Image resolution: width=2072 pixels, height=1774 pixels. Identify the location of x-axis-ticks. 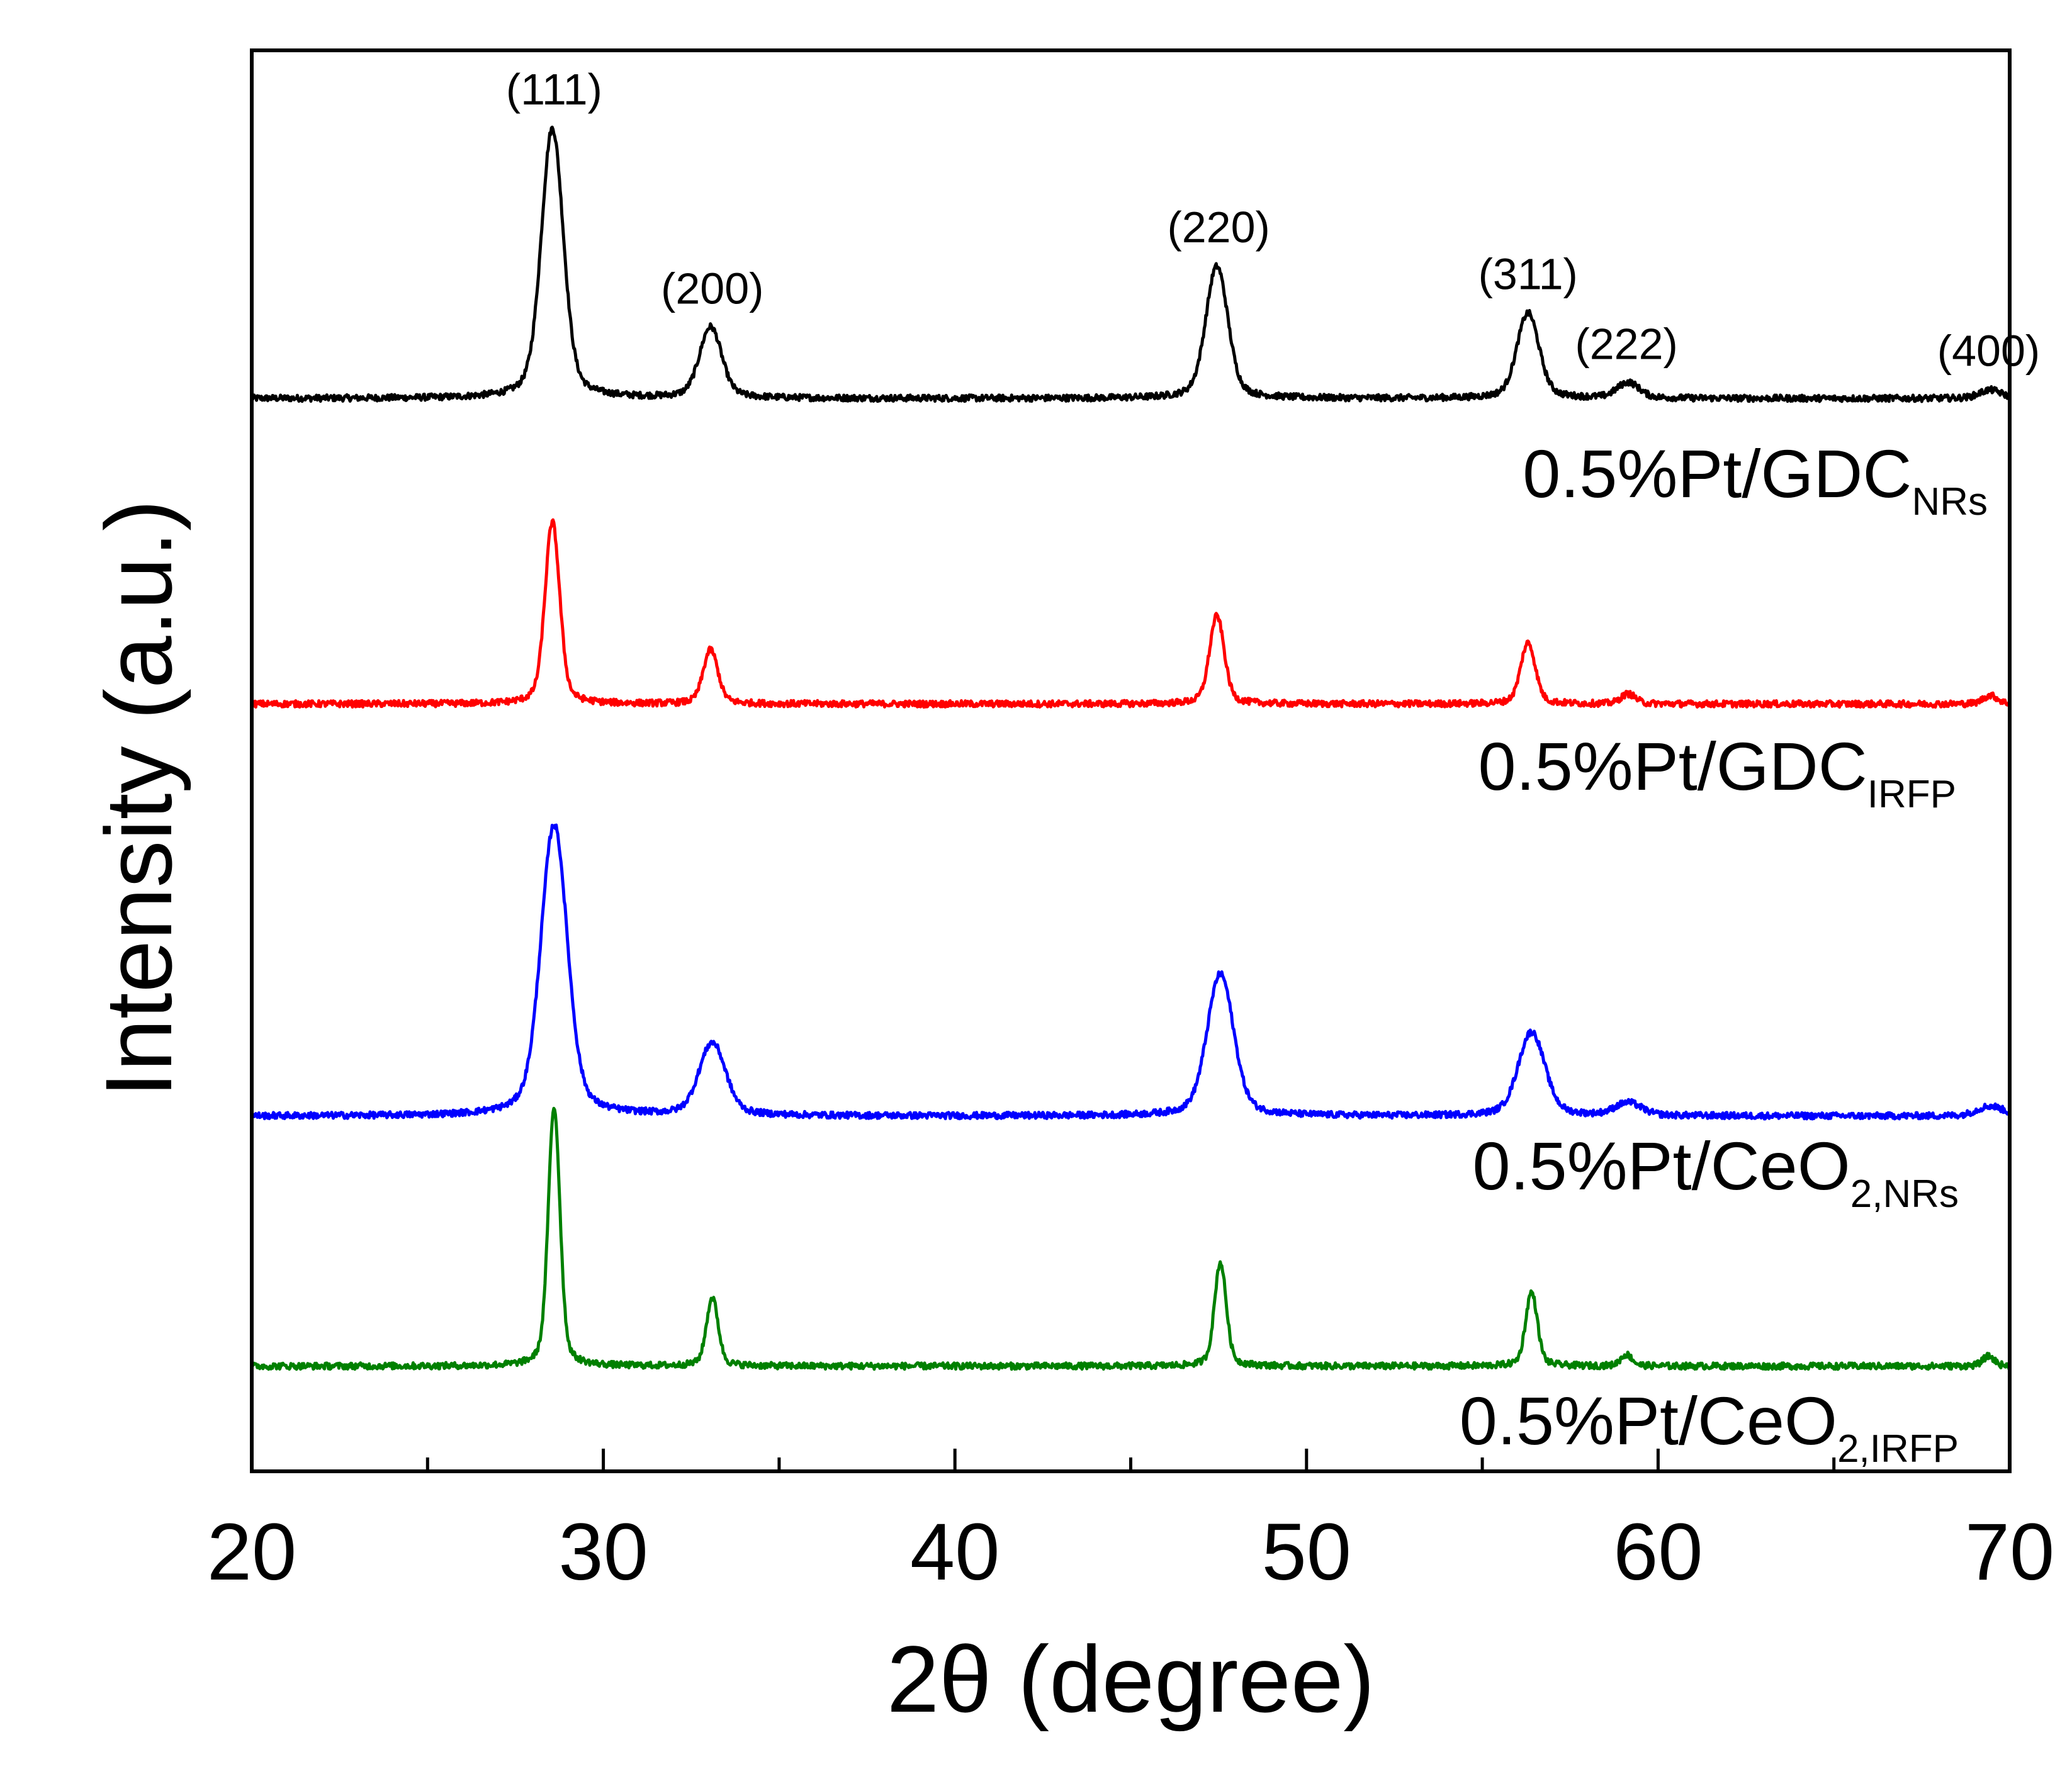
(1131, 1460).